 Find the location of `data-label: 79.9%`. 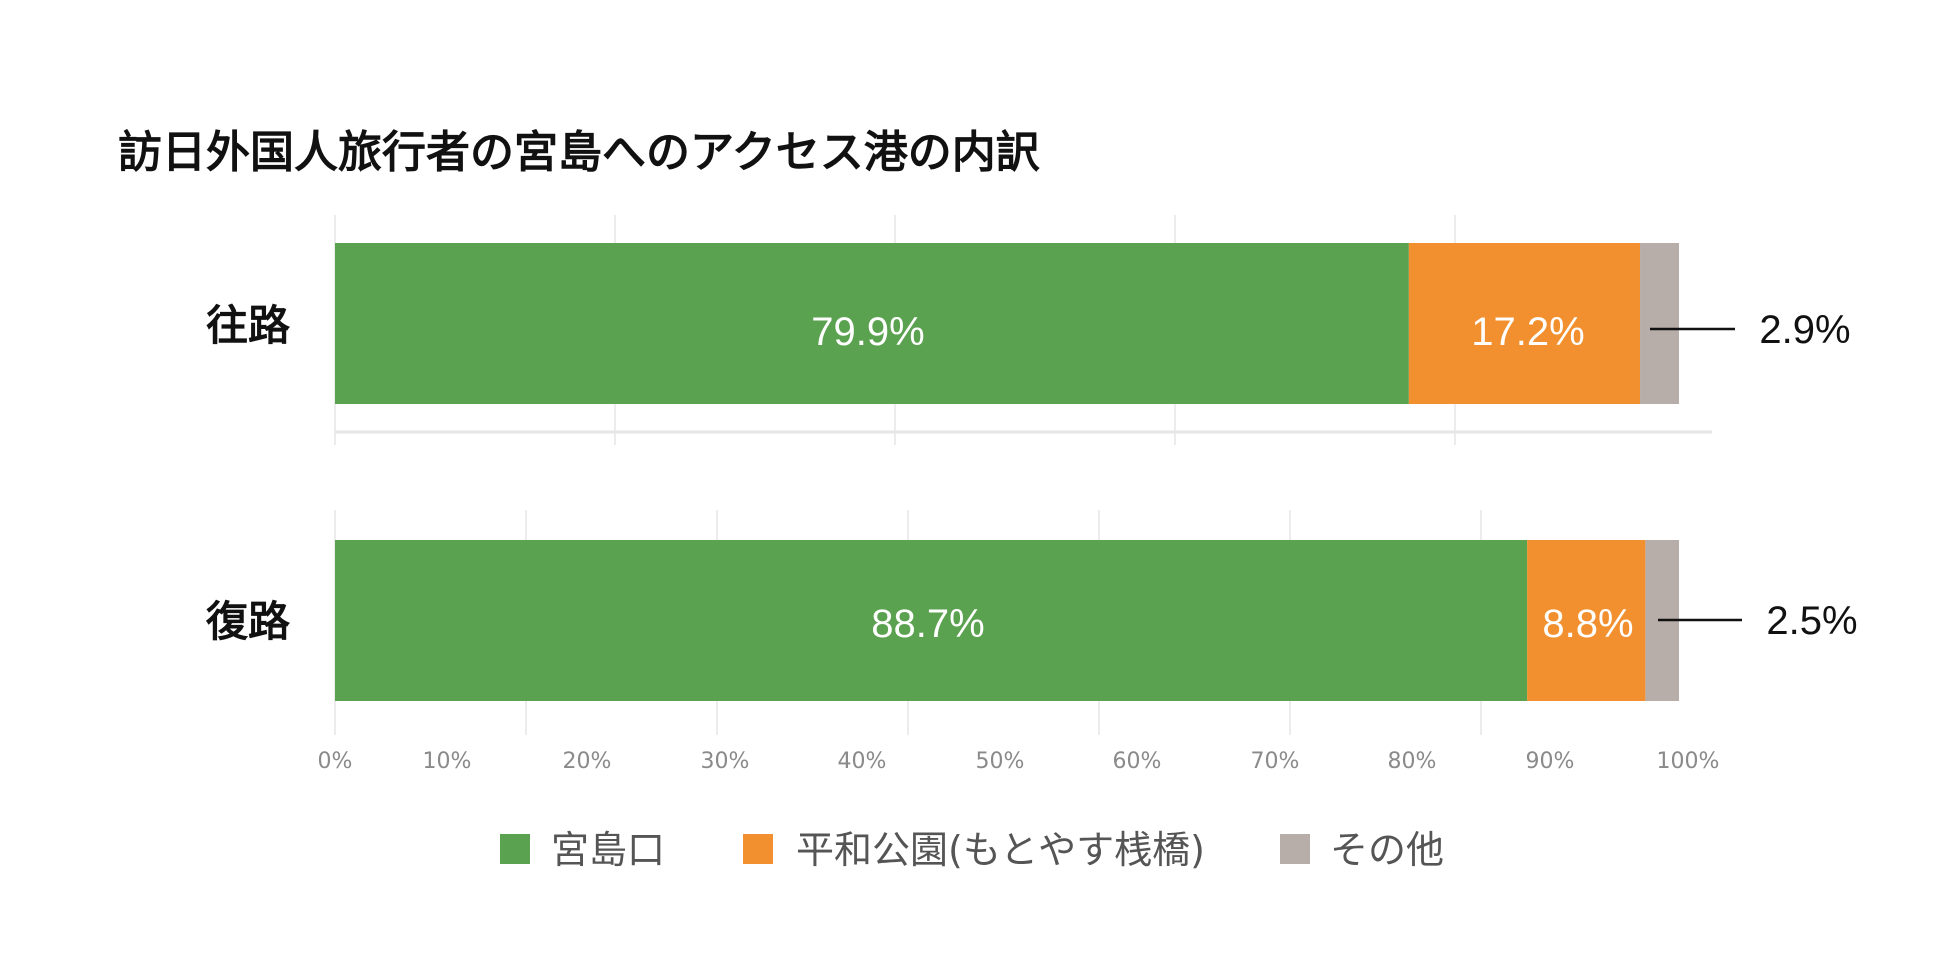

data-label: 79.9% is located at coordinates (867, 332).